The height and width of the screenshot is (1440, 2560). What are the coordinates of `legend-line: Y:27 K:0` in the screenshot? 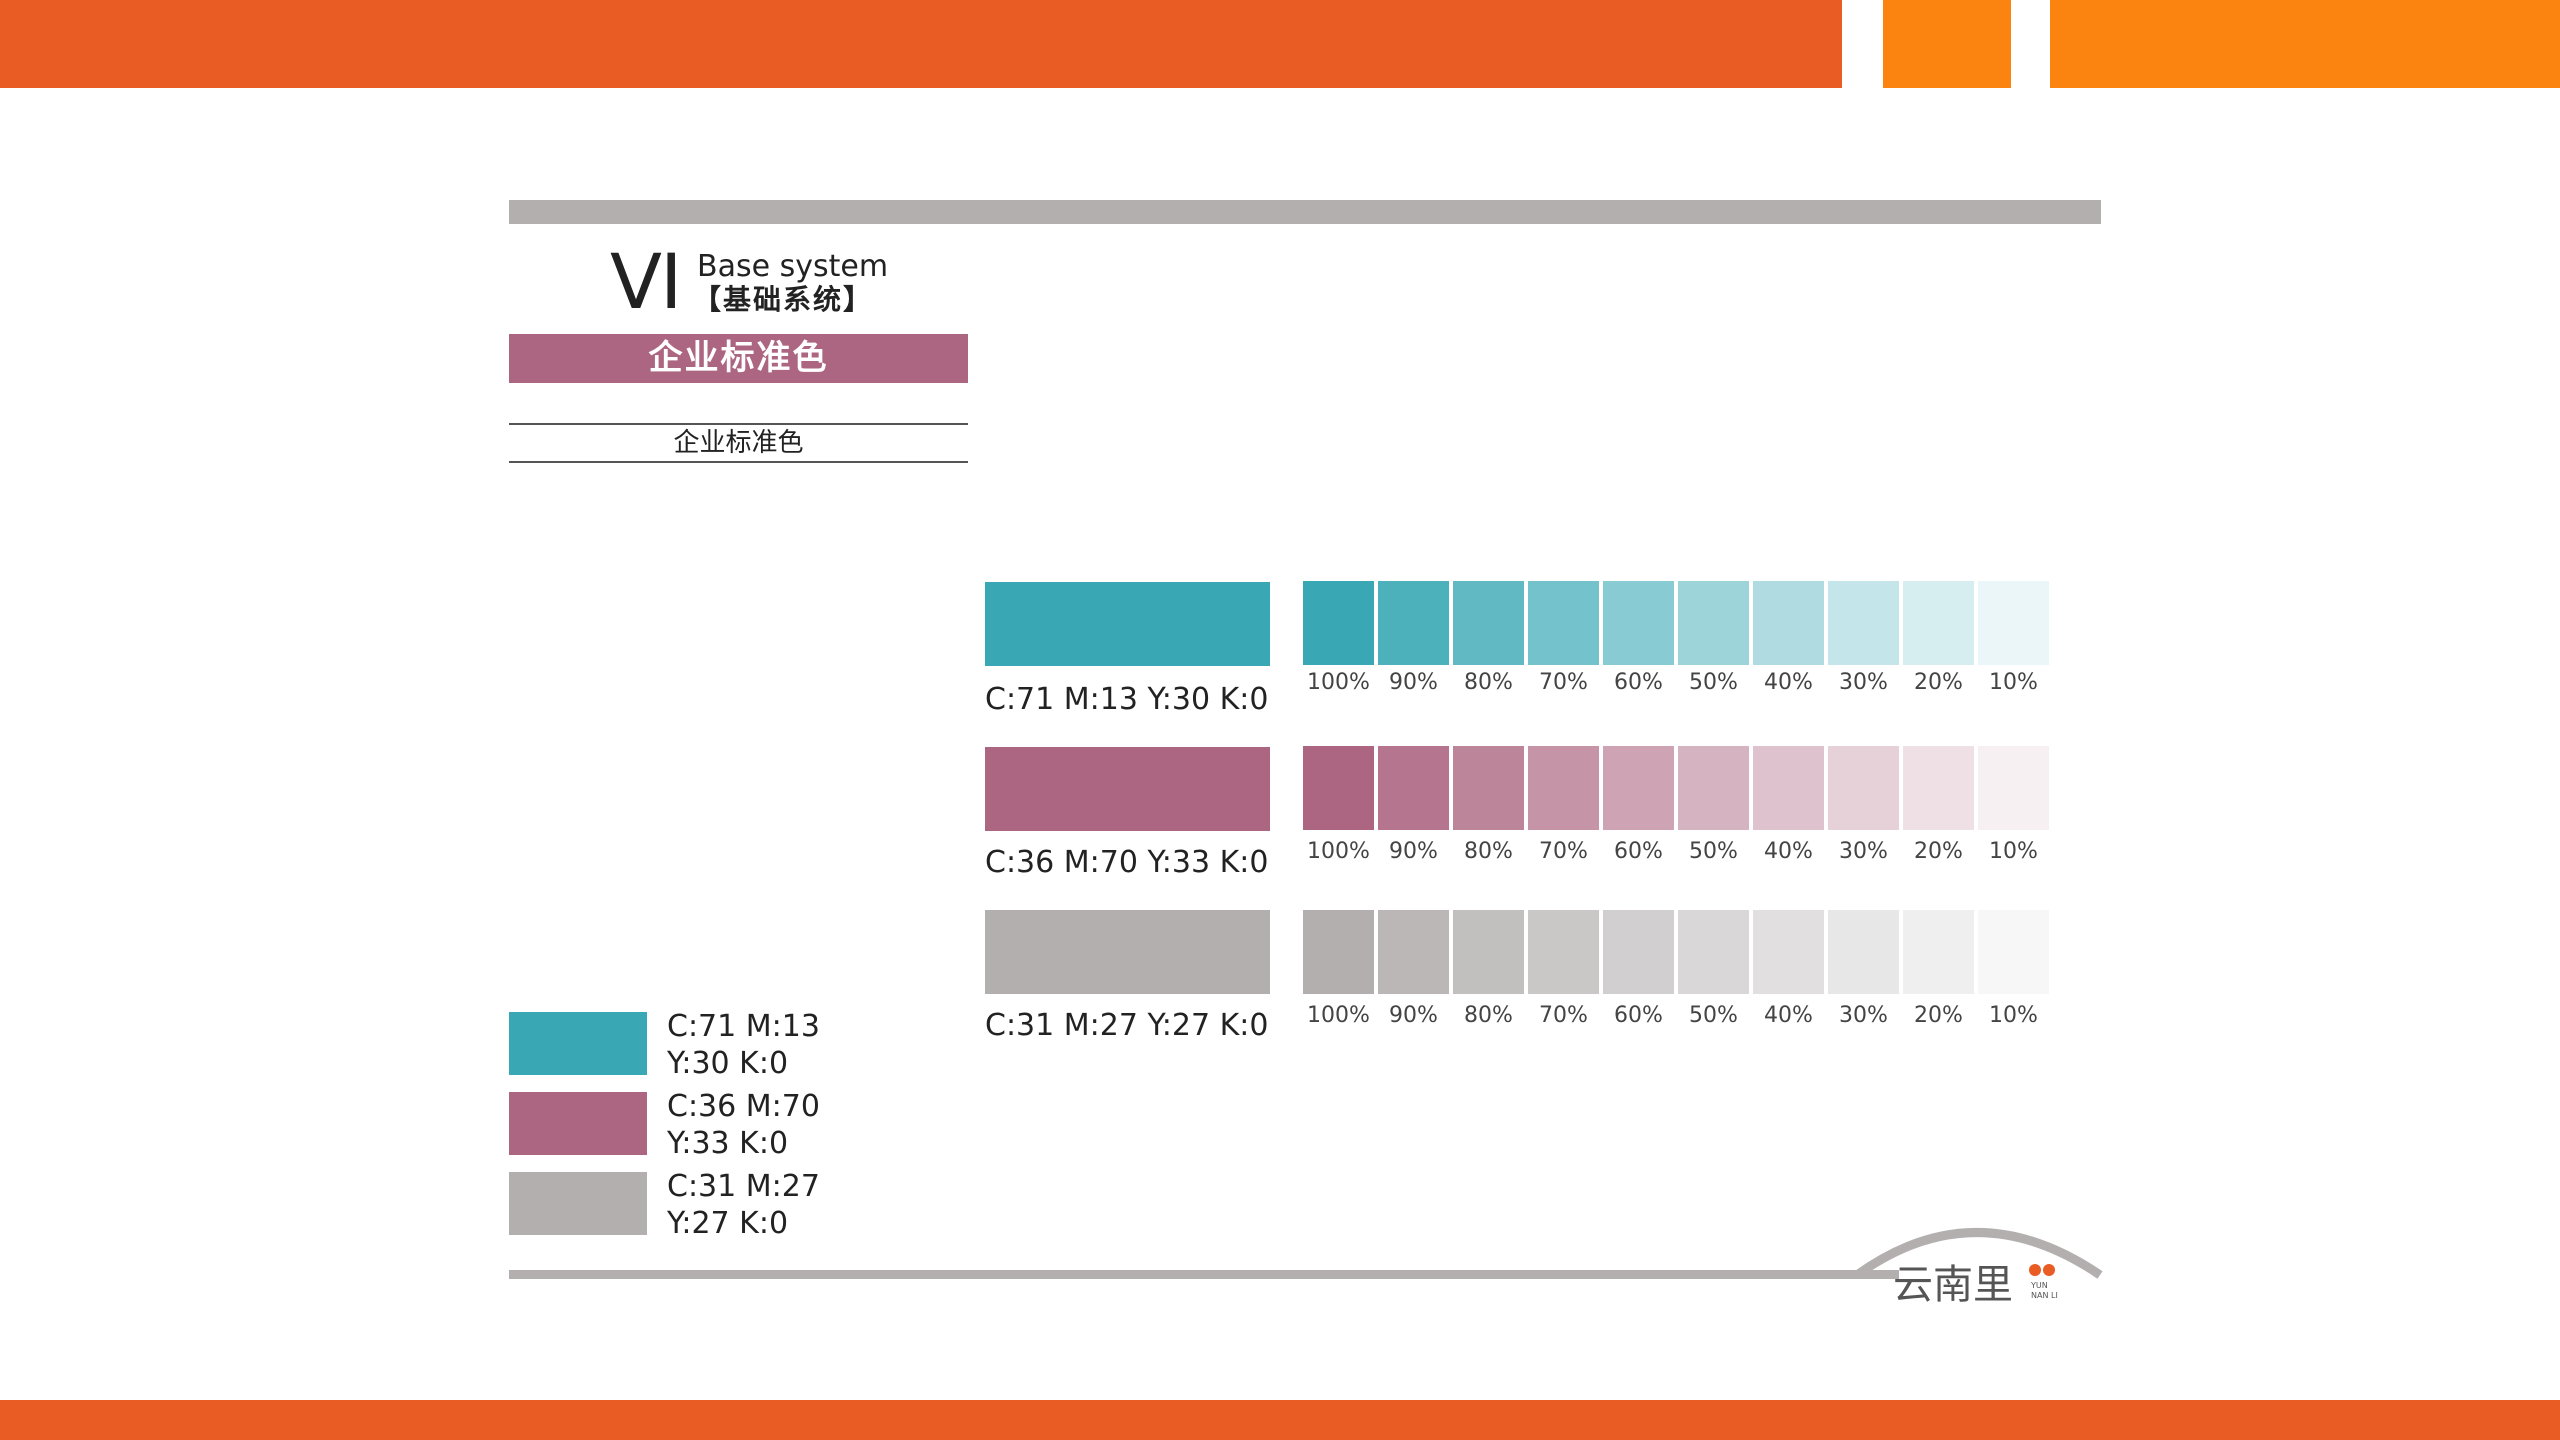 It's located at (728, 1223).